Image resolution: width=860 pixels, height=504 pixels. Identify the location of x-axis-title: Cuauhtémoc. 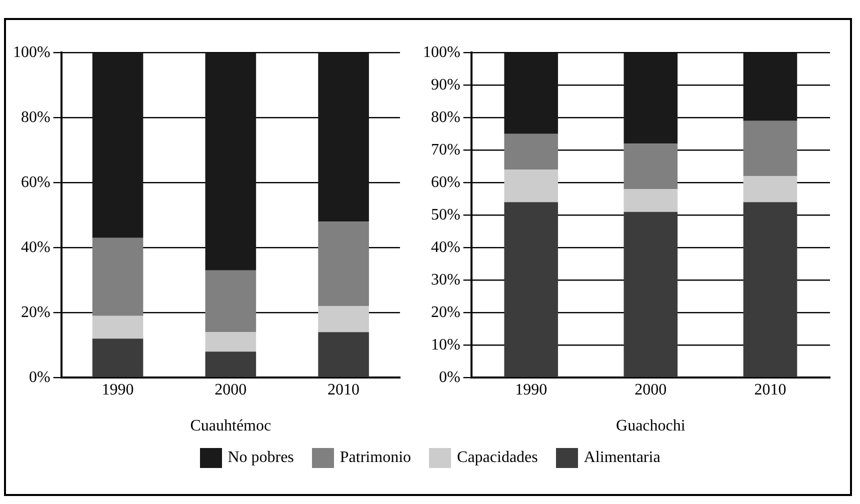
(231, 426).